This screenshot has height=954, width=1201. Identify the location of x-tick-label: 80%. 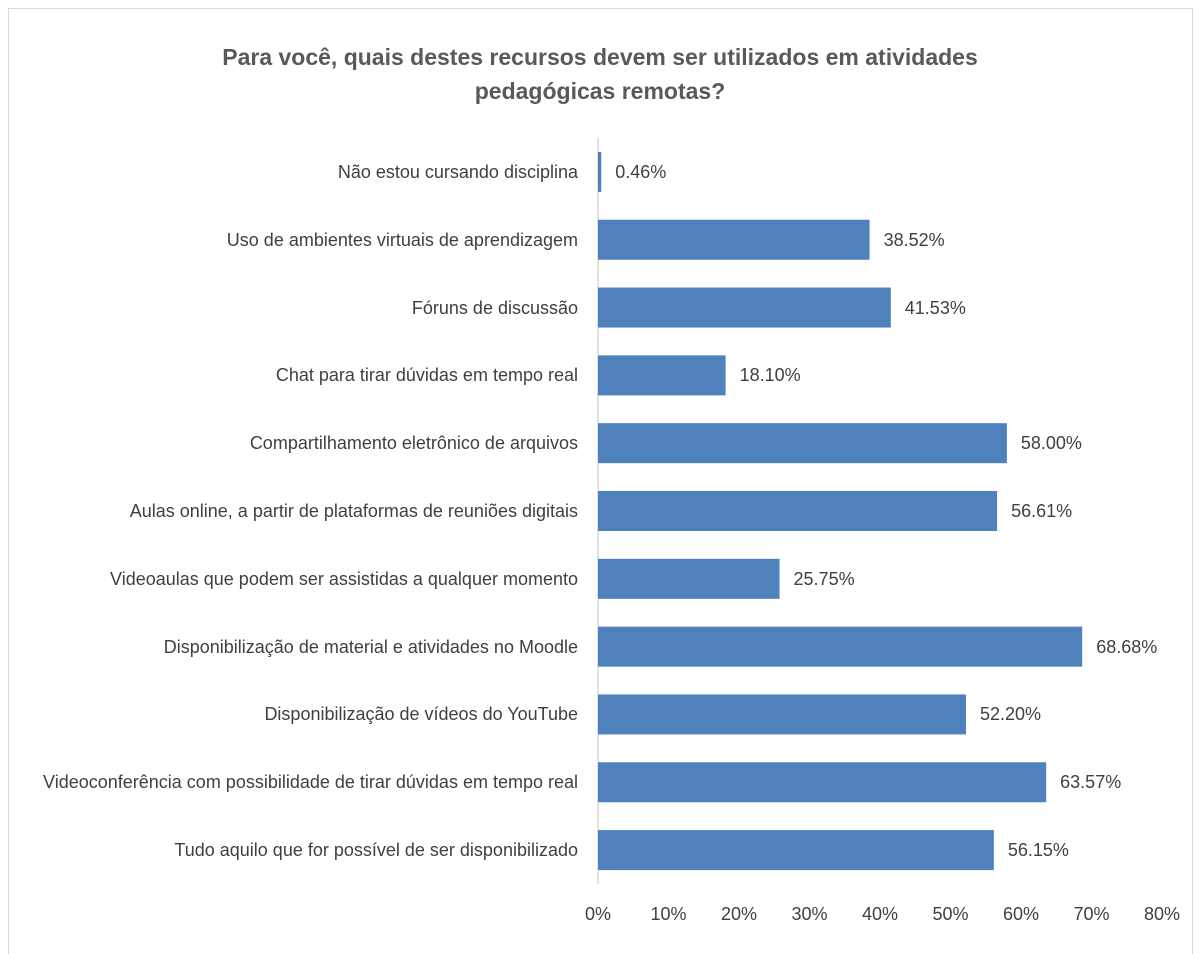
(1162, 914).